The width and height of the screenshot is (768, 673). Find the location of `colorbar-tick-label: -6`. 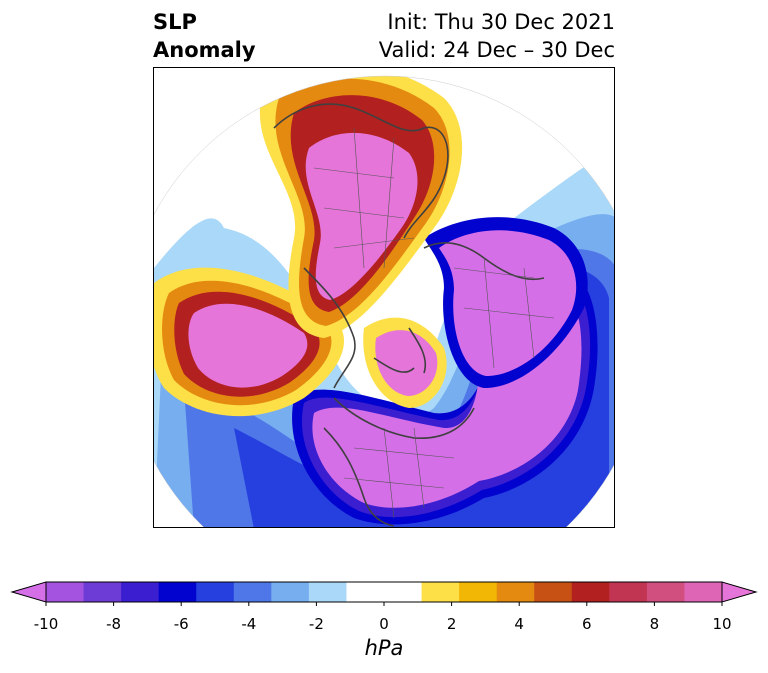

colorbar-tick-label: -6 is located at coordinates (181, 624).